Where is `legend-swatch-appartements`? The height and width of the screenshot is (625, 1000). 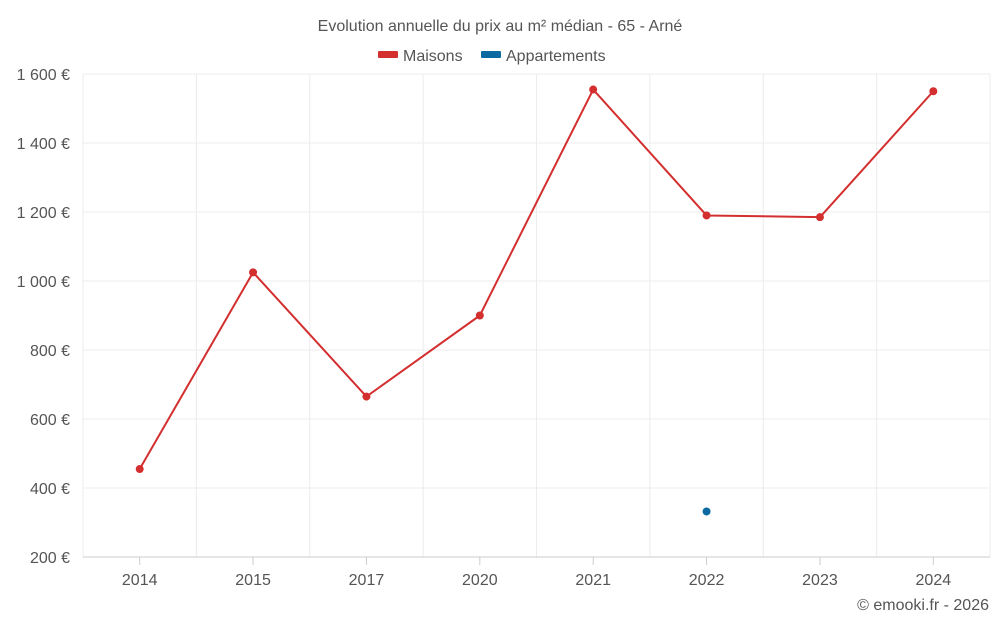
legend-swatch-appartements is located at coordinates (491, 54).